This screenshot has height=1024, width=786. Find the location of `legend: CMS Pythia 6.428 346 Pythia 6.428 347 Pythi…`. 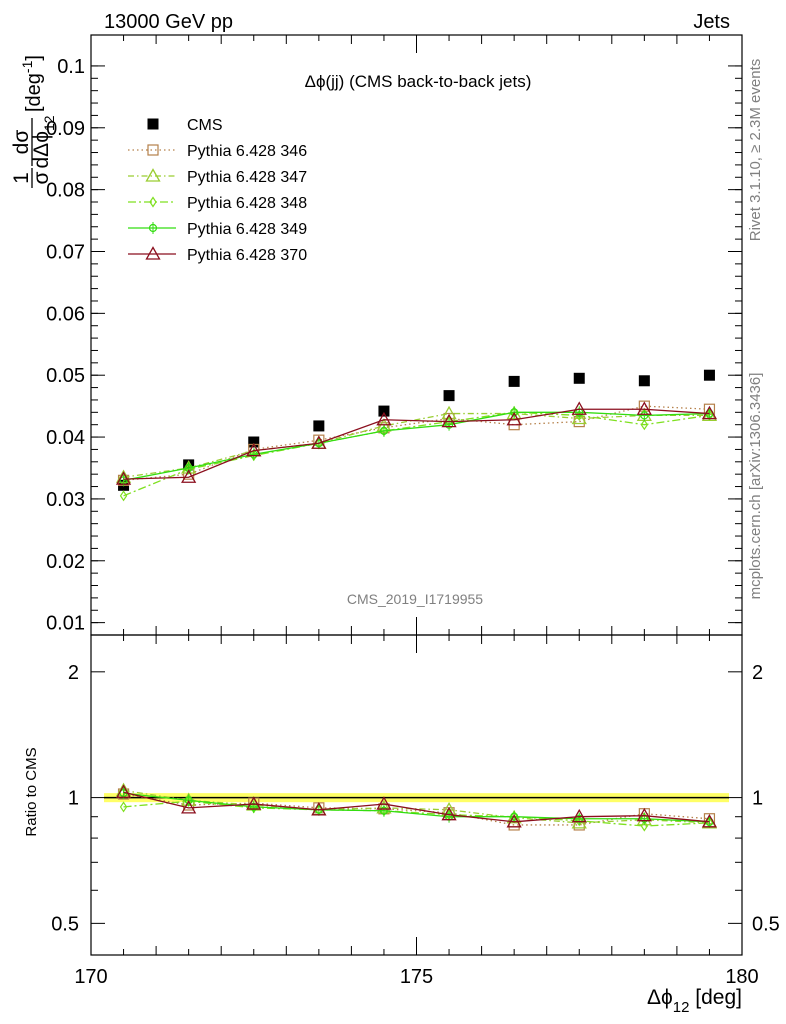

legend: CMS Pythia 6.428 346 Pythia 6.428 347 Pythi… is located at coordinates (217, 190).